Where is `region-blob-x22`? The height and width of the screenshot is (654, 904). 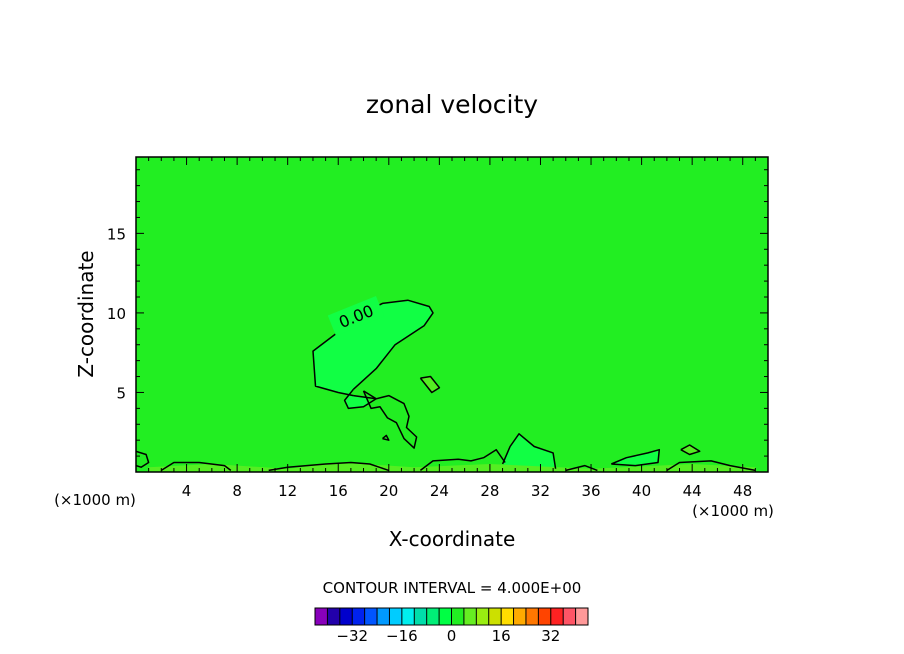 region-blob-x22 is located at coordinates (430, 384).